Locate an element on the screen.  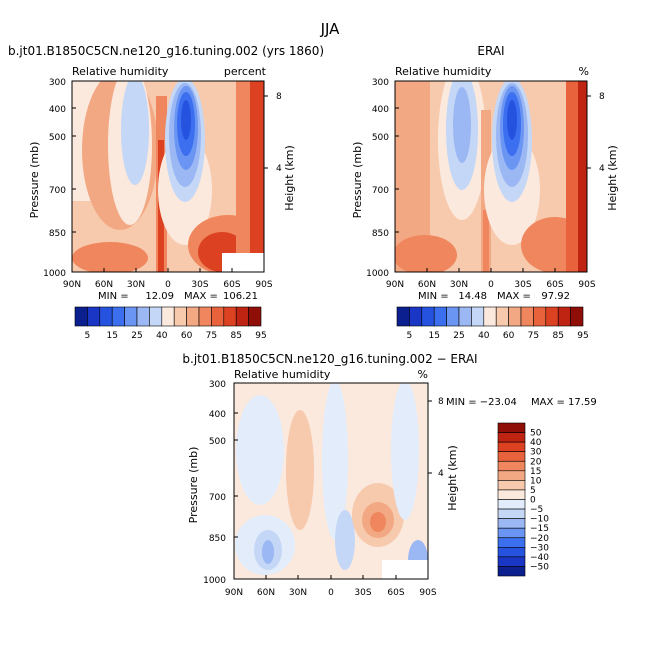
panel-model-right-axis: 8 4 is located at coordinates (273, 133).